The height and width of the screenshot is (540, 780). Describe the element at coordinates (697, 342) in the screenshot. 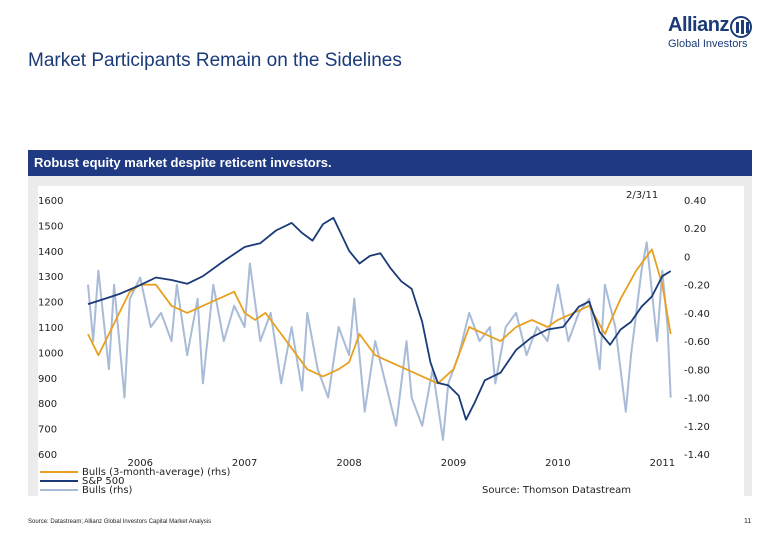

I see `y-right-tick--0.60: -0.60` at that location.